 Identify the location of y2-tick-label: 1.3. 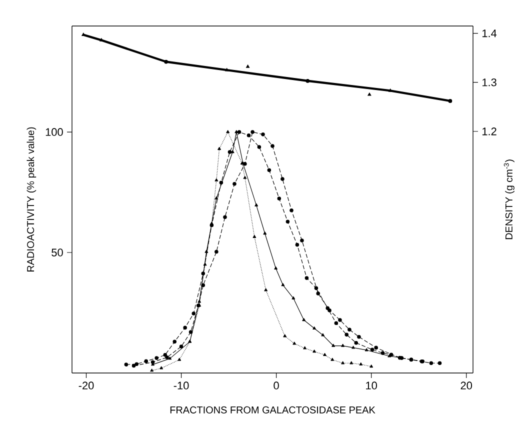
(489, 82).